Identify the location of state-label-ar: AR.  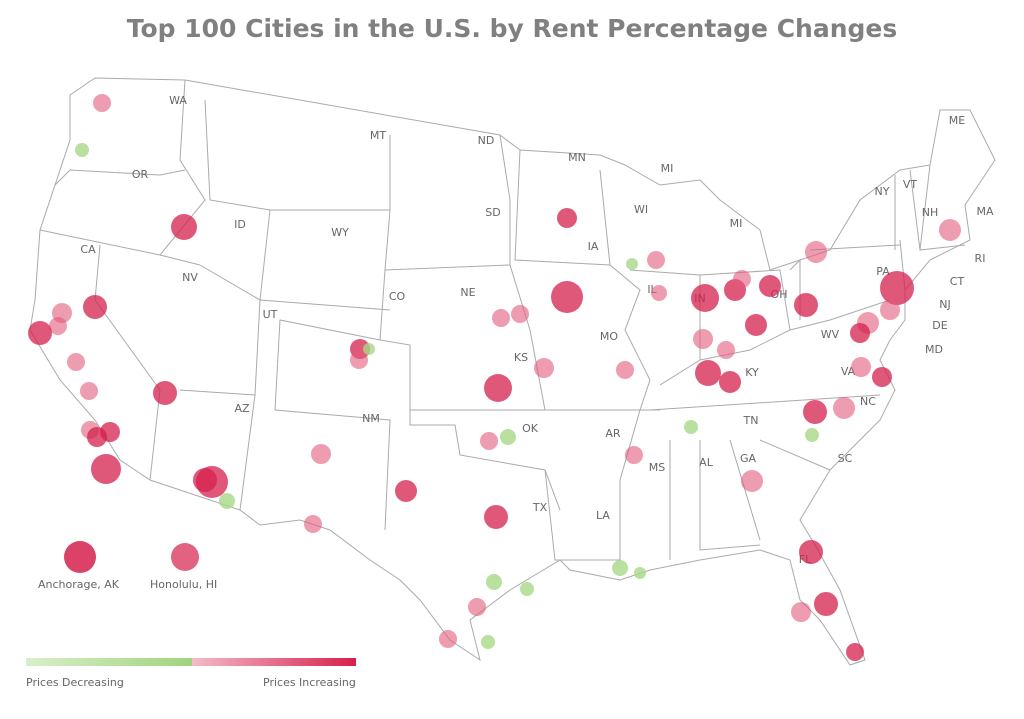
(613, 433).